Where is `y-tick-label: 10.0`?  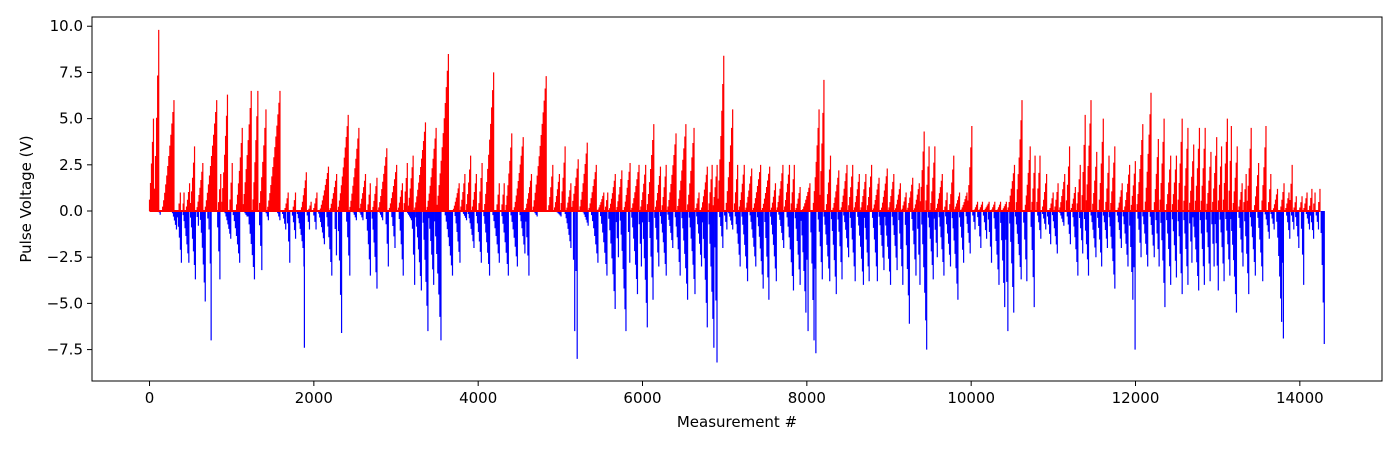 y-tick-label: 10.0 is located at coordinates (66, 26).